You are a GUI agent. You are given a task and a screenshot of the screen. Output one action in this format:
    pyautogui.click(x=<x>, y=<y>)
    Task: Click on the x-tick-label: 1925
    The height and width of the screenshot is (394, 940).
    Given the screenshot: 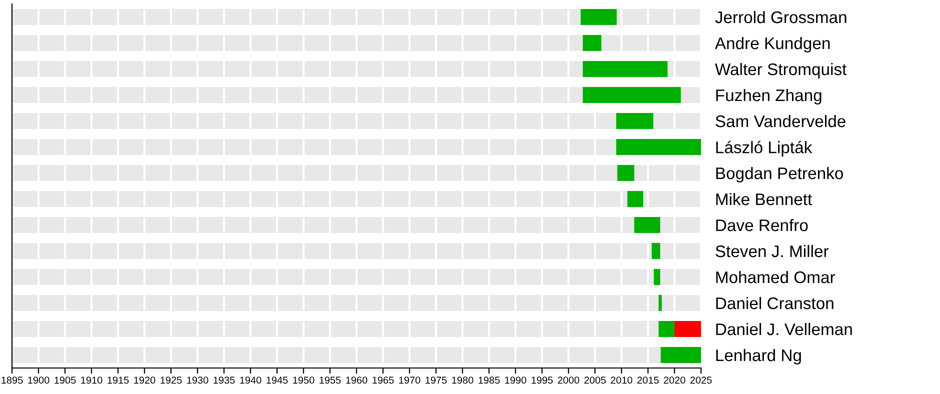 What is the action you would take?
    pyautogui.click(x=171, y=380)
    